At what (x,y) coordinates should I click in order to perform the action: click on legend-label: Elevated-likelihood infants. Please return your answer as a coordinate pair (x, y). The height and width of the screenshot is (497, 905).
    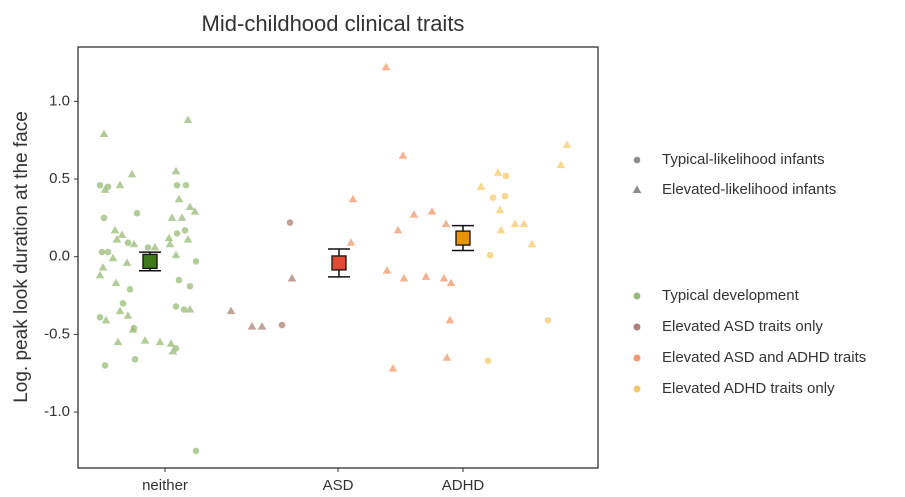
    Looking at the image, I should click on (749, 189).